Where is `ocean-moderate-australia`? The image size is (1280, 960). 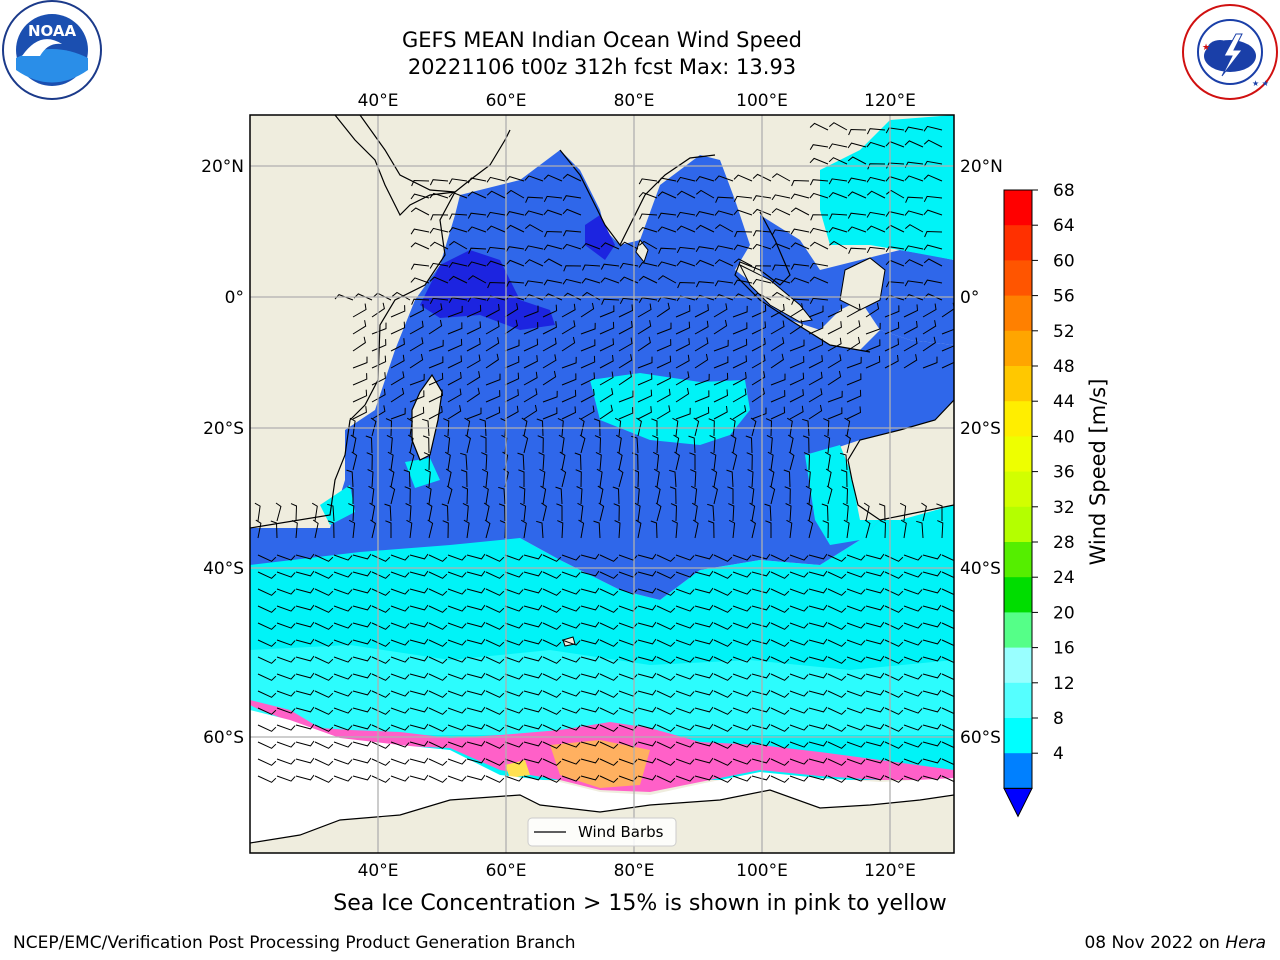 ocean-moderate-australia is located at coordinates (842, 495).